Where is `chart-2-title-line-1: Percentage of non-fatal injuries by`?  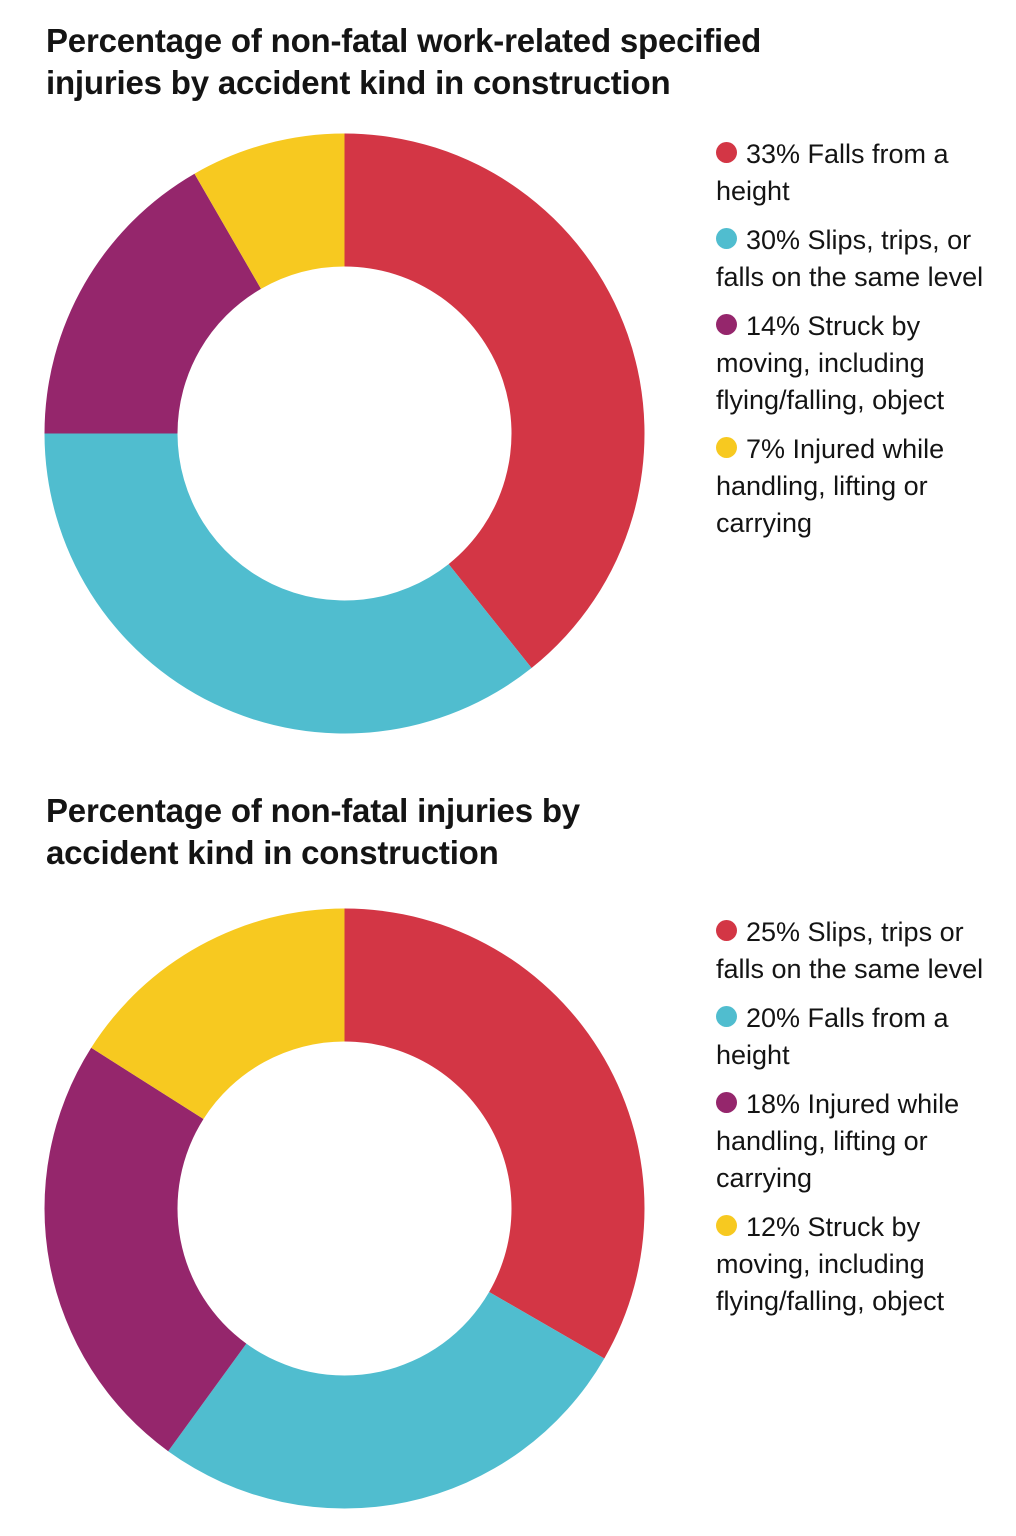
chart-2-title-line-1: Percentage of non-fatal injuries by is located at coordinates (313, 810).